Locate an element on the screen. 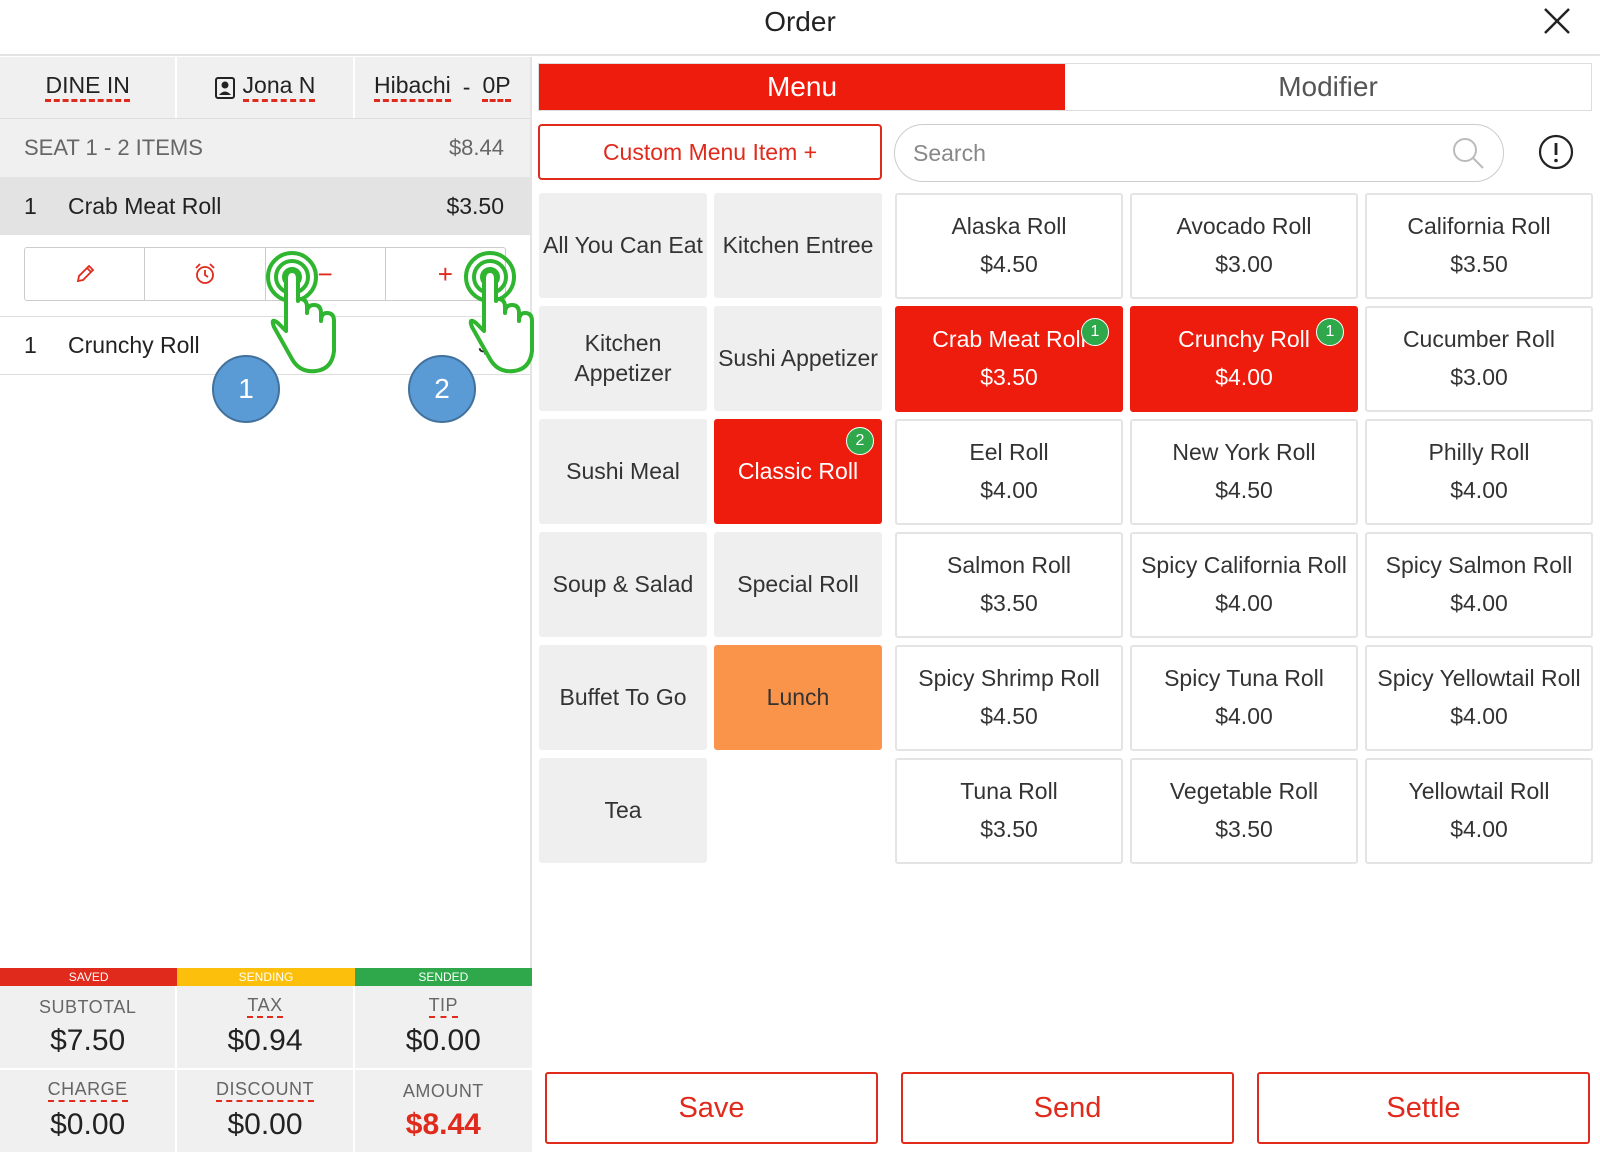 The width and height of the screenshot is (1600, 1154). tab-menu: Menu is located at coordinates (802, 87).